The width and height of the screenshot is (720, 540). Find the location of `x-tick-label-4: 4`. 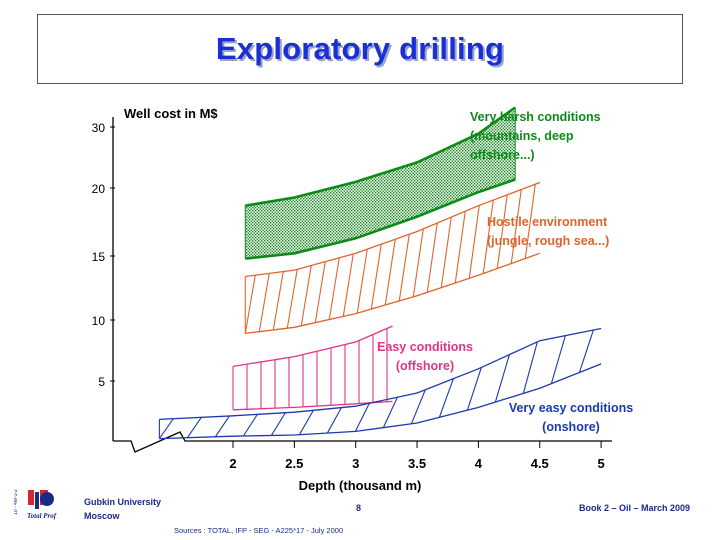

x-tick-label-4: 4 is located at coordinates (479, 463).